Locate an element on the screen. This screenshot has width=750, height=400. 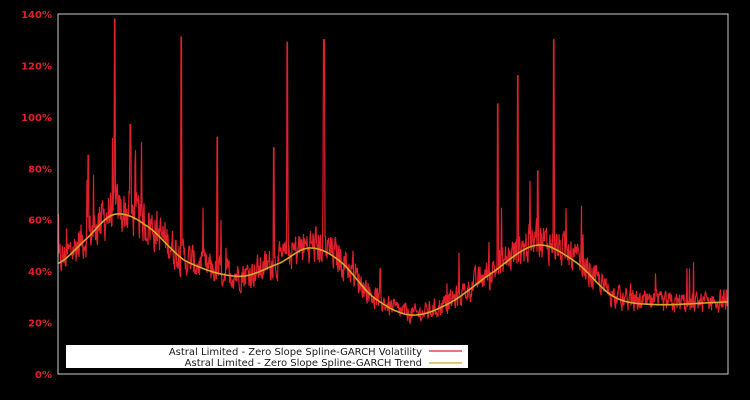
y-tick-label: 140% is located at coordinates (36, 15).